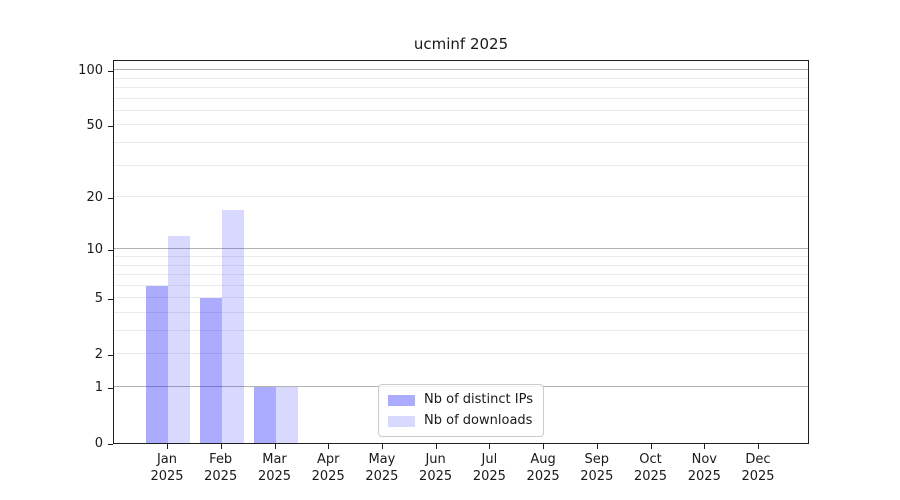  What do you see at coordinates (382, 459) in the screenshot?
I see `x-tick-month: May` at bounding box center [382, 459].